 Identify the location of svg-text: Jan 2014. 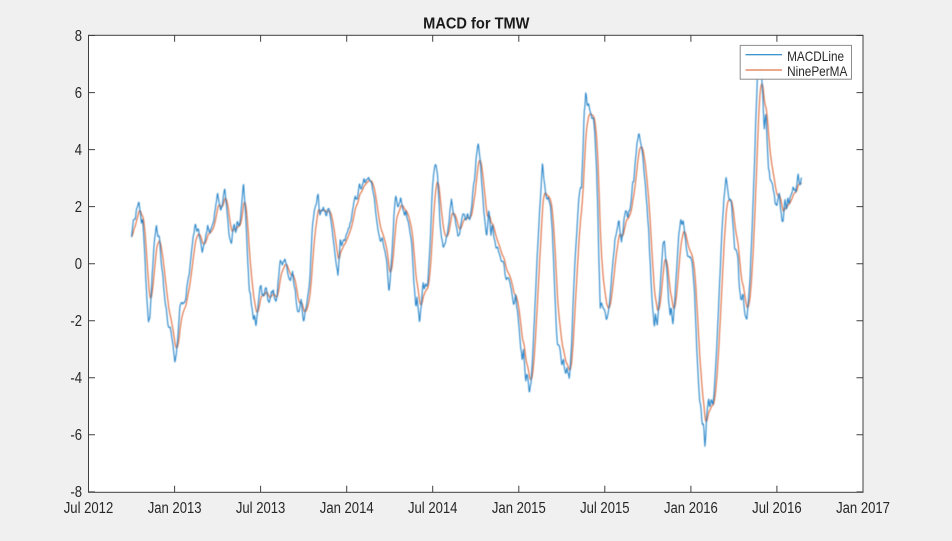
(347, 508).